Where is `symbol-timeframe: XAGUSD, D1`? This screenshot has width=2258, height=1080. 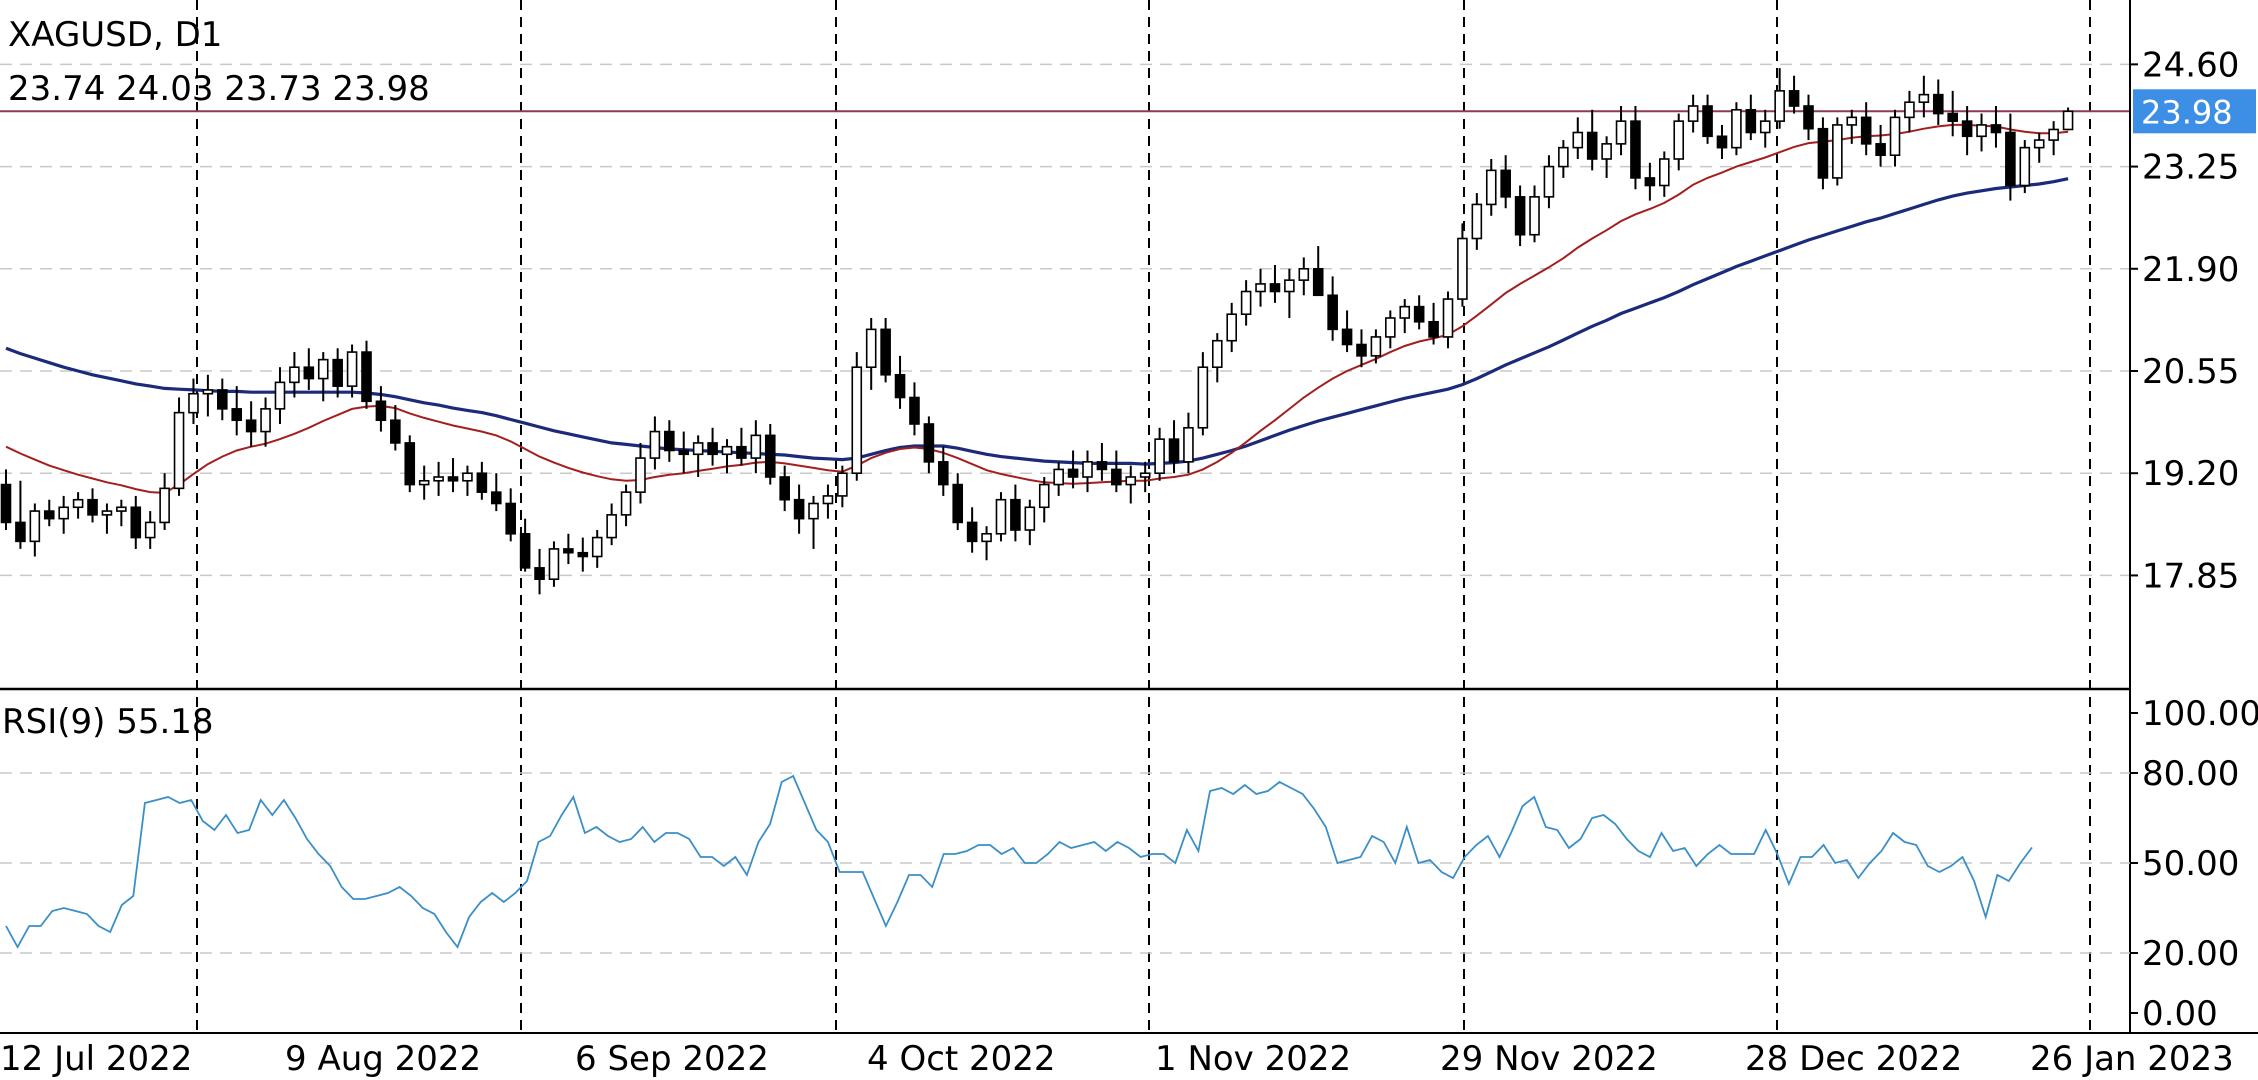
symbol-timeframe: XAGUSD, D1 is located at coordinates (115, 35).